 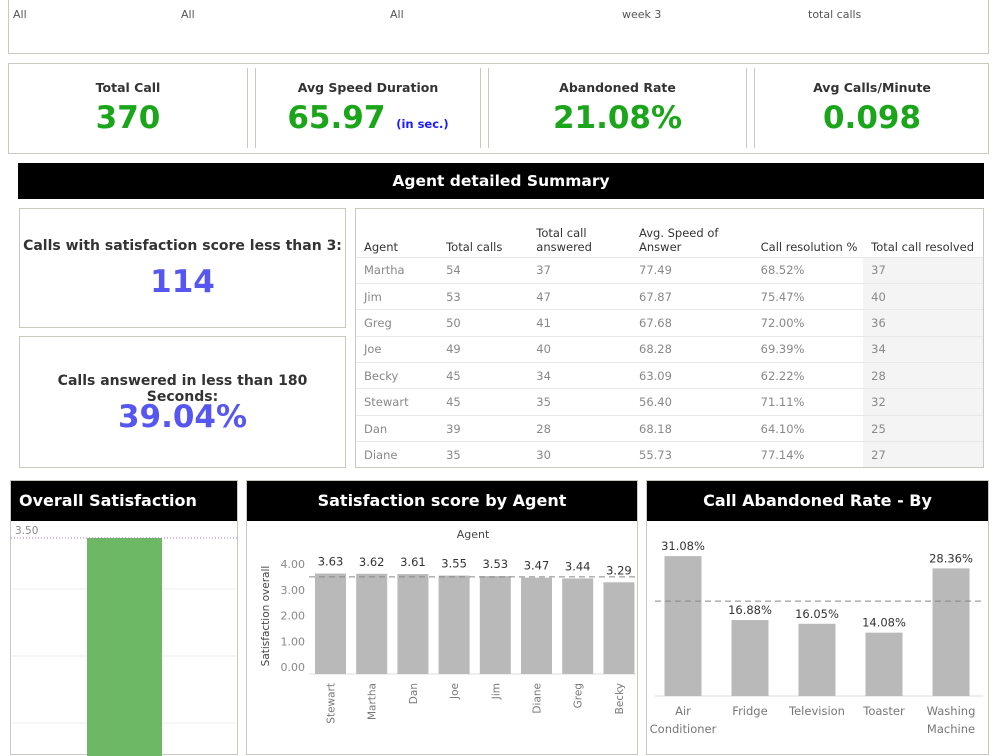 I want to click on table-row: Joe 49 40 68.28 69.39% 34, so click(x=669, y=349).